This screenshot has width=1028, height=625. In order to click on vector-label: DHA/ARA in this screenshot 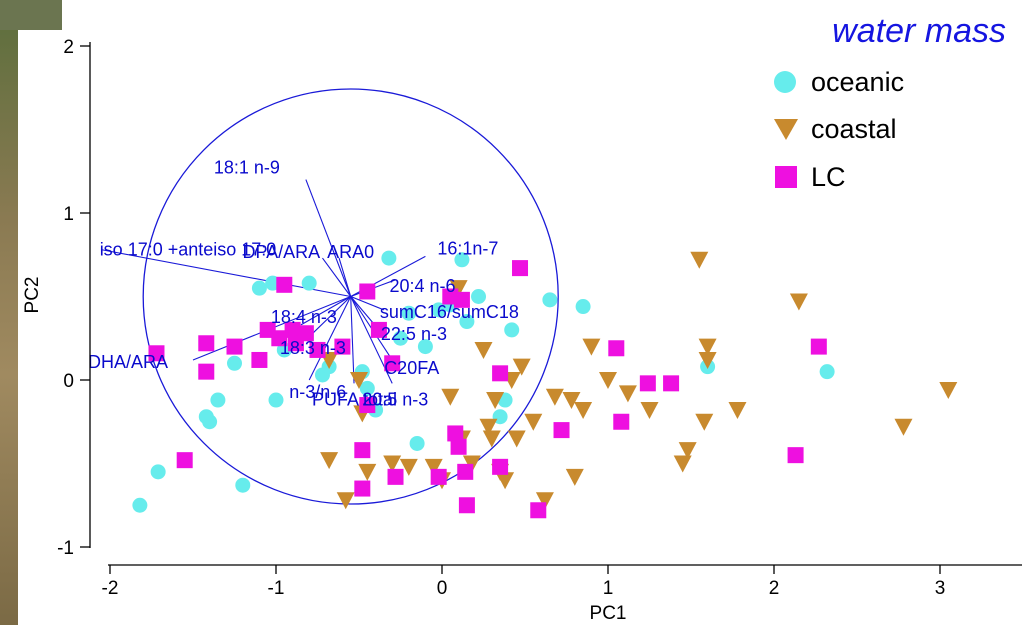, I will do `click(128, 362)`.